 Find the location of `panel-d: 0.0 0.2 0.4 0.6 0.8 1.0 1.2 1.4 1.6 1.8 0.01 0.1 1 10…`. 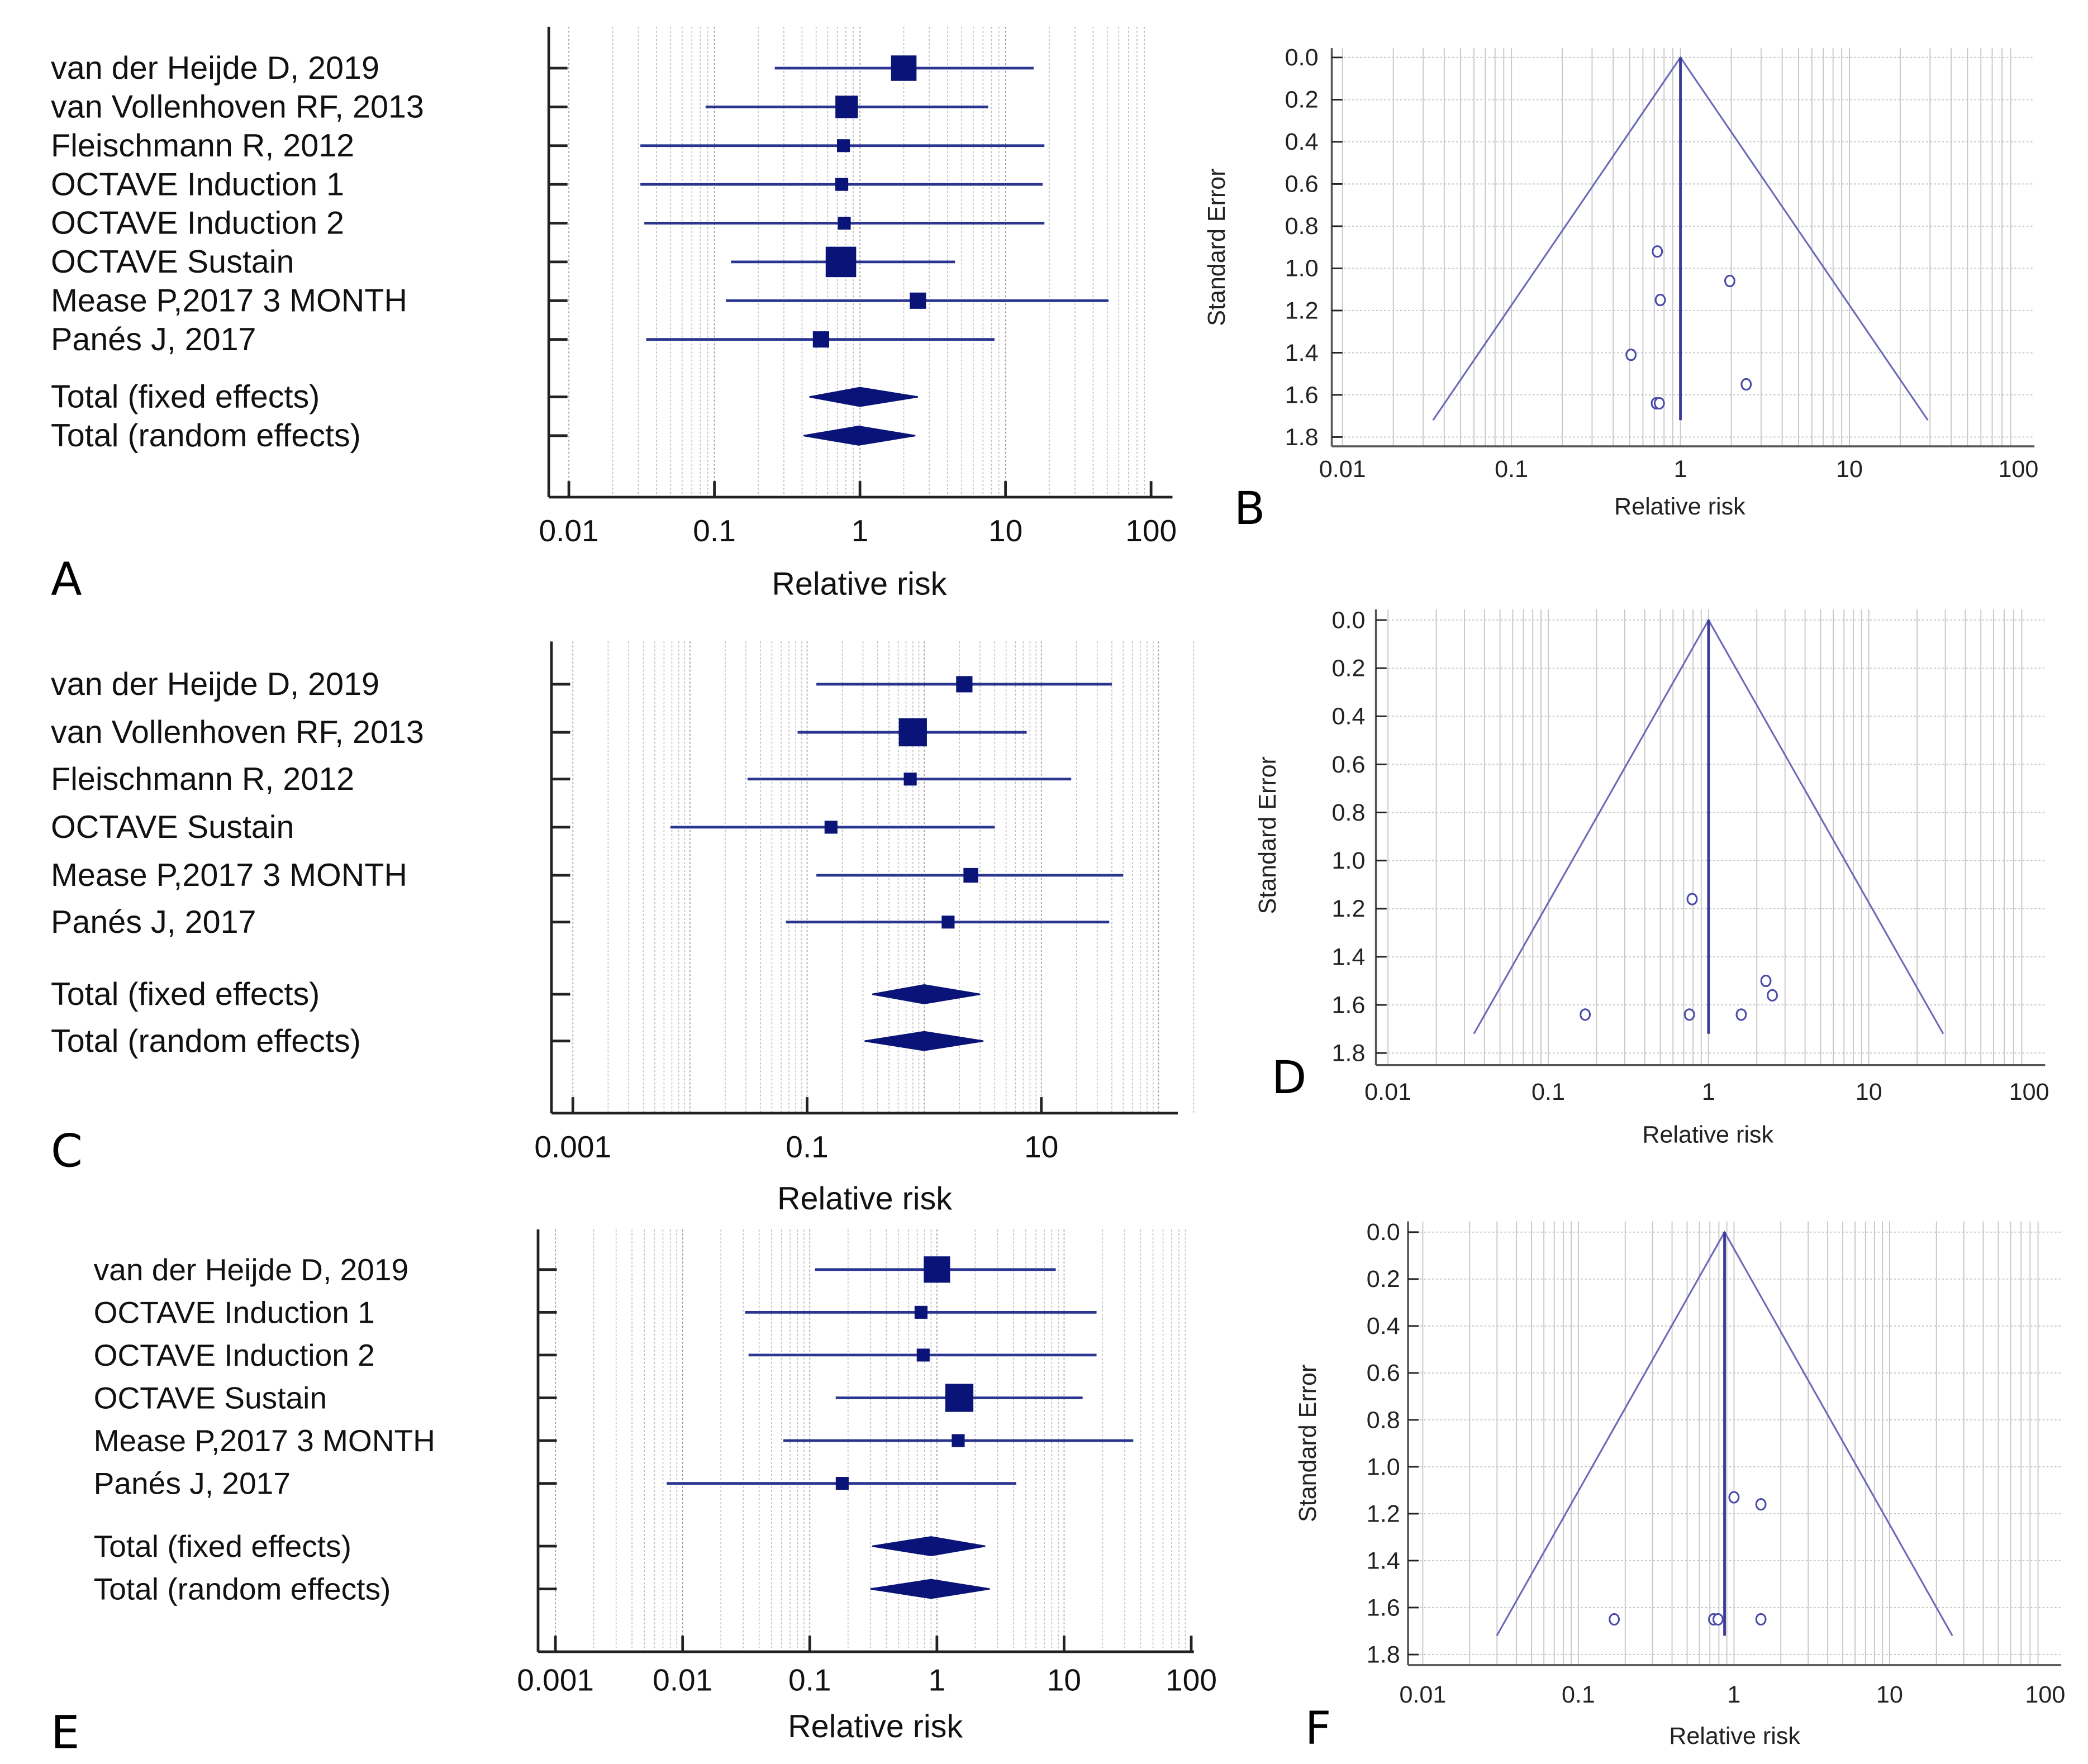

panel-d: 0.0 0.2 0.4 0.6 0.8 1.0 1.2 1.4 1.6 1.8 0.01 0.1 1 10… is located at coordinates (1651, 878).